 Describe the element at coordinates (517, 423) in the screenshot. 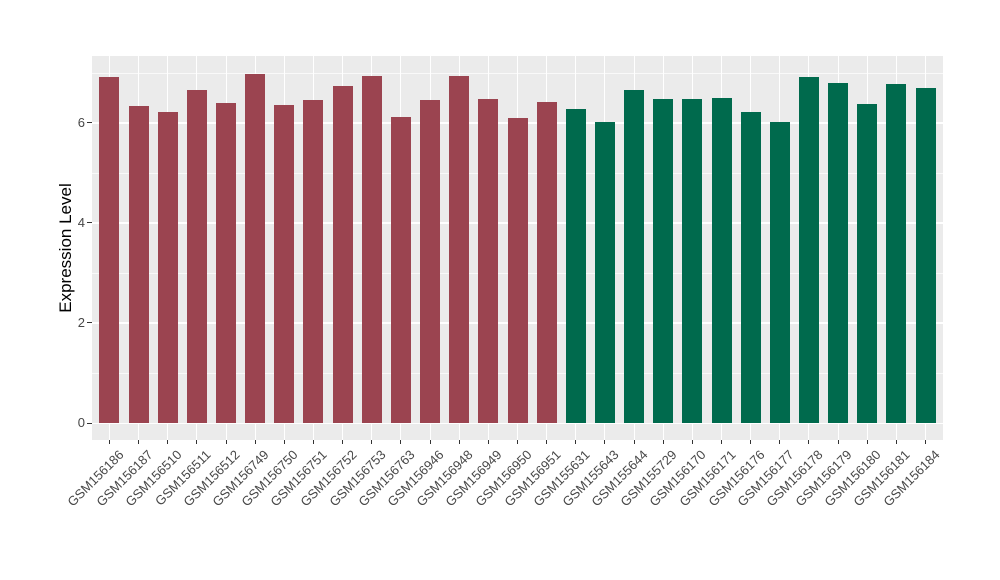

I see `major-gridline` at that location.